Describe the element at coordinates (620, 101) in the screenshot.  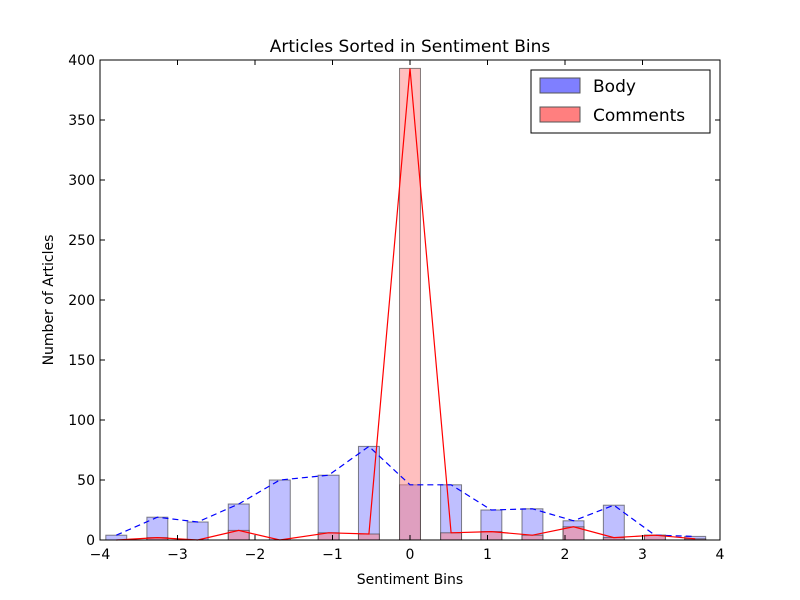
I see `legend: Body Comments` at that location.